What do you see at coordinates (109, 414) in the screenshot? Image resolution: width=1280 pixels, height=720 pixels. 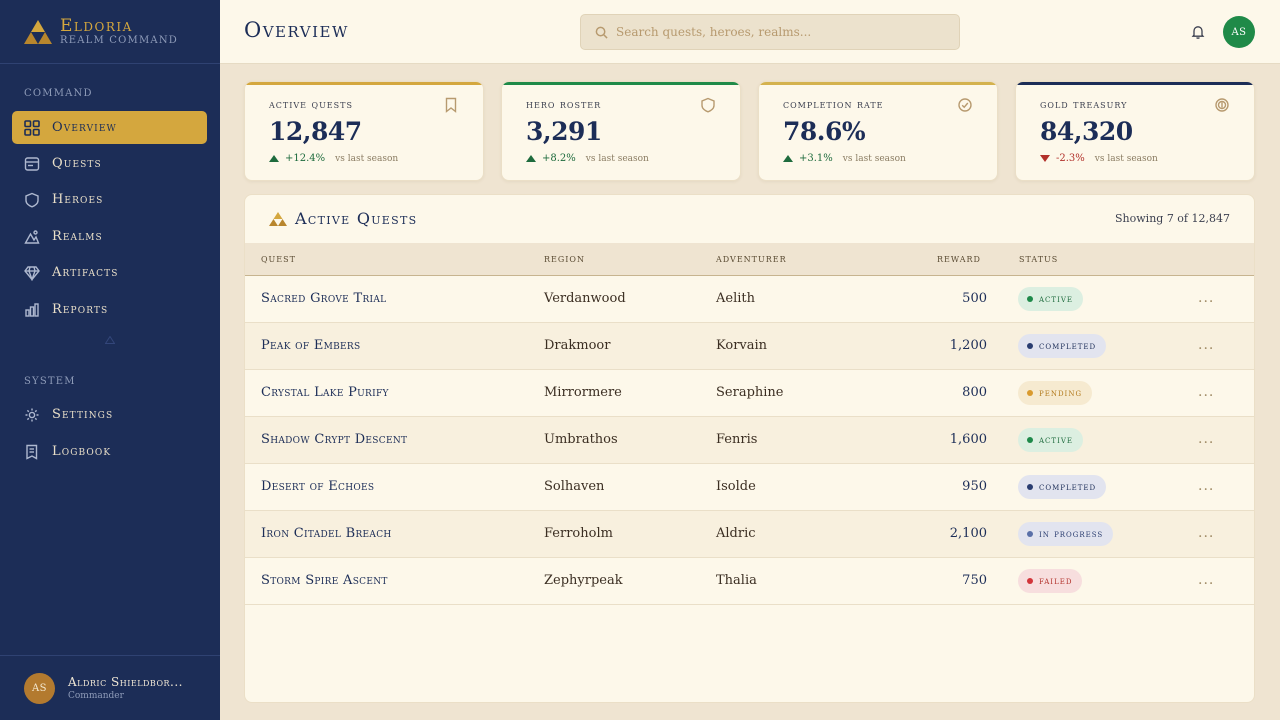 I see `sidebar-item-settings: Settings` at bounding box center [109, 414].